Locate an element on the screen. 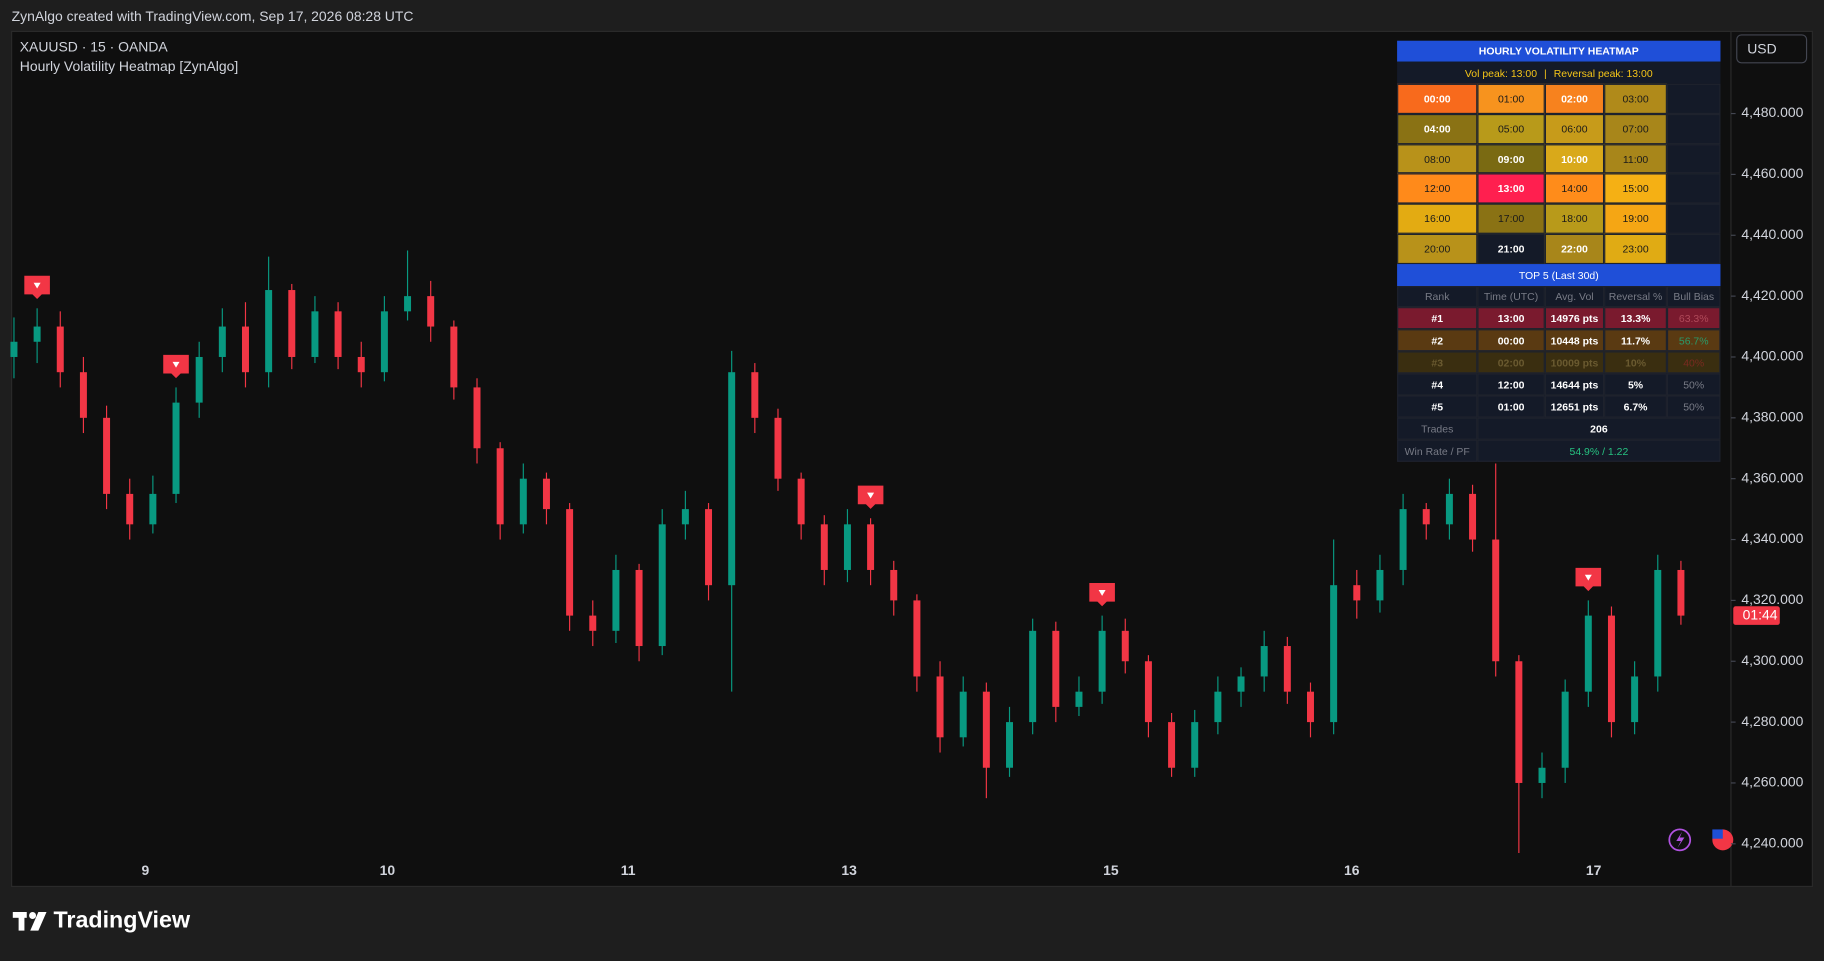  heat-cell: 02:00 is located at coordinates (1574, 98).